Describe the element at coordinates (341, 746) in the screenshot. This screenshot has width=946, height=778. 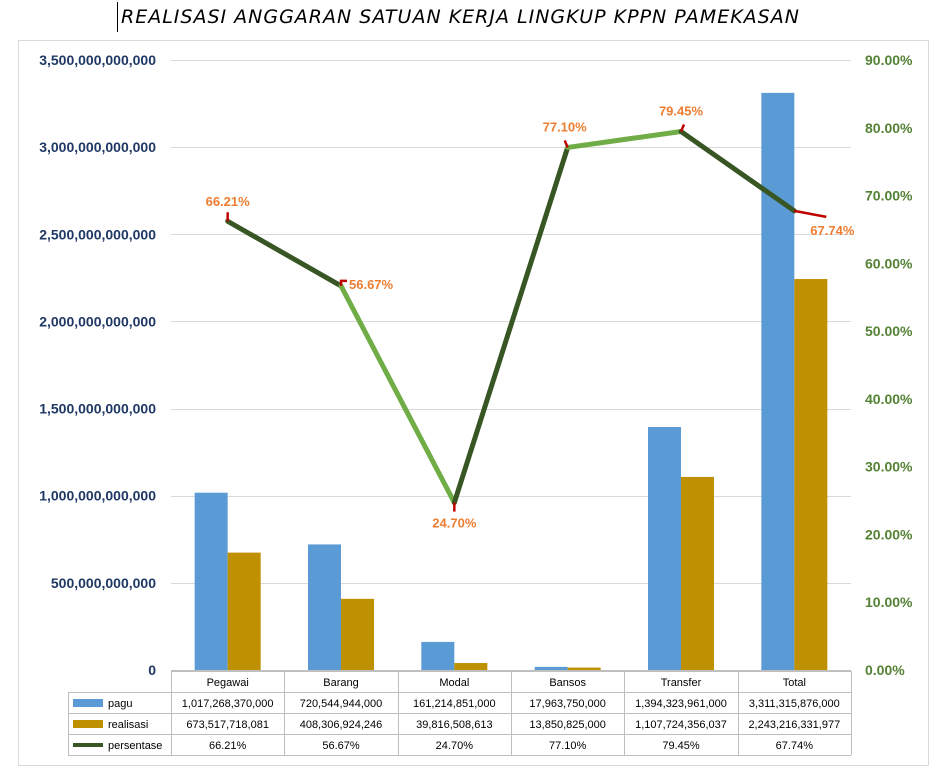
I see `table-cell-persentase: 56.67%` at that location.